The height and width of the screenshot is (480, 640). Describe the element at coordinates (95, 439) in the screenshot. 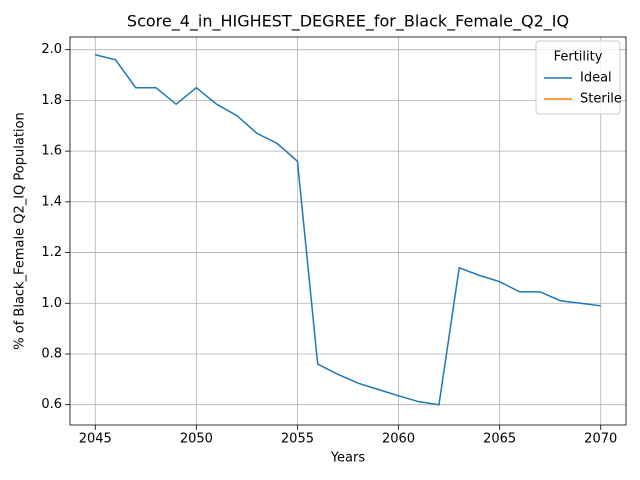

I see `x-tick-label: 2045` at that location.